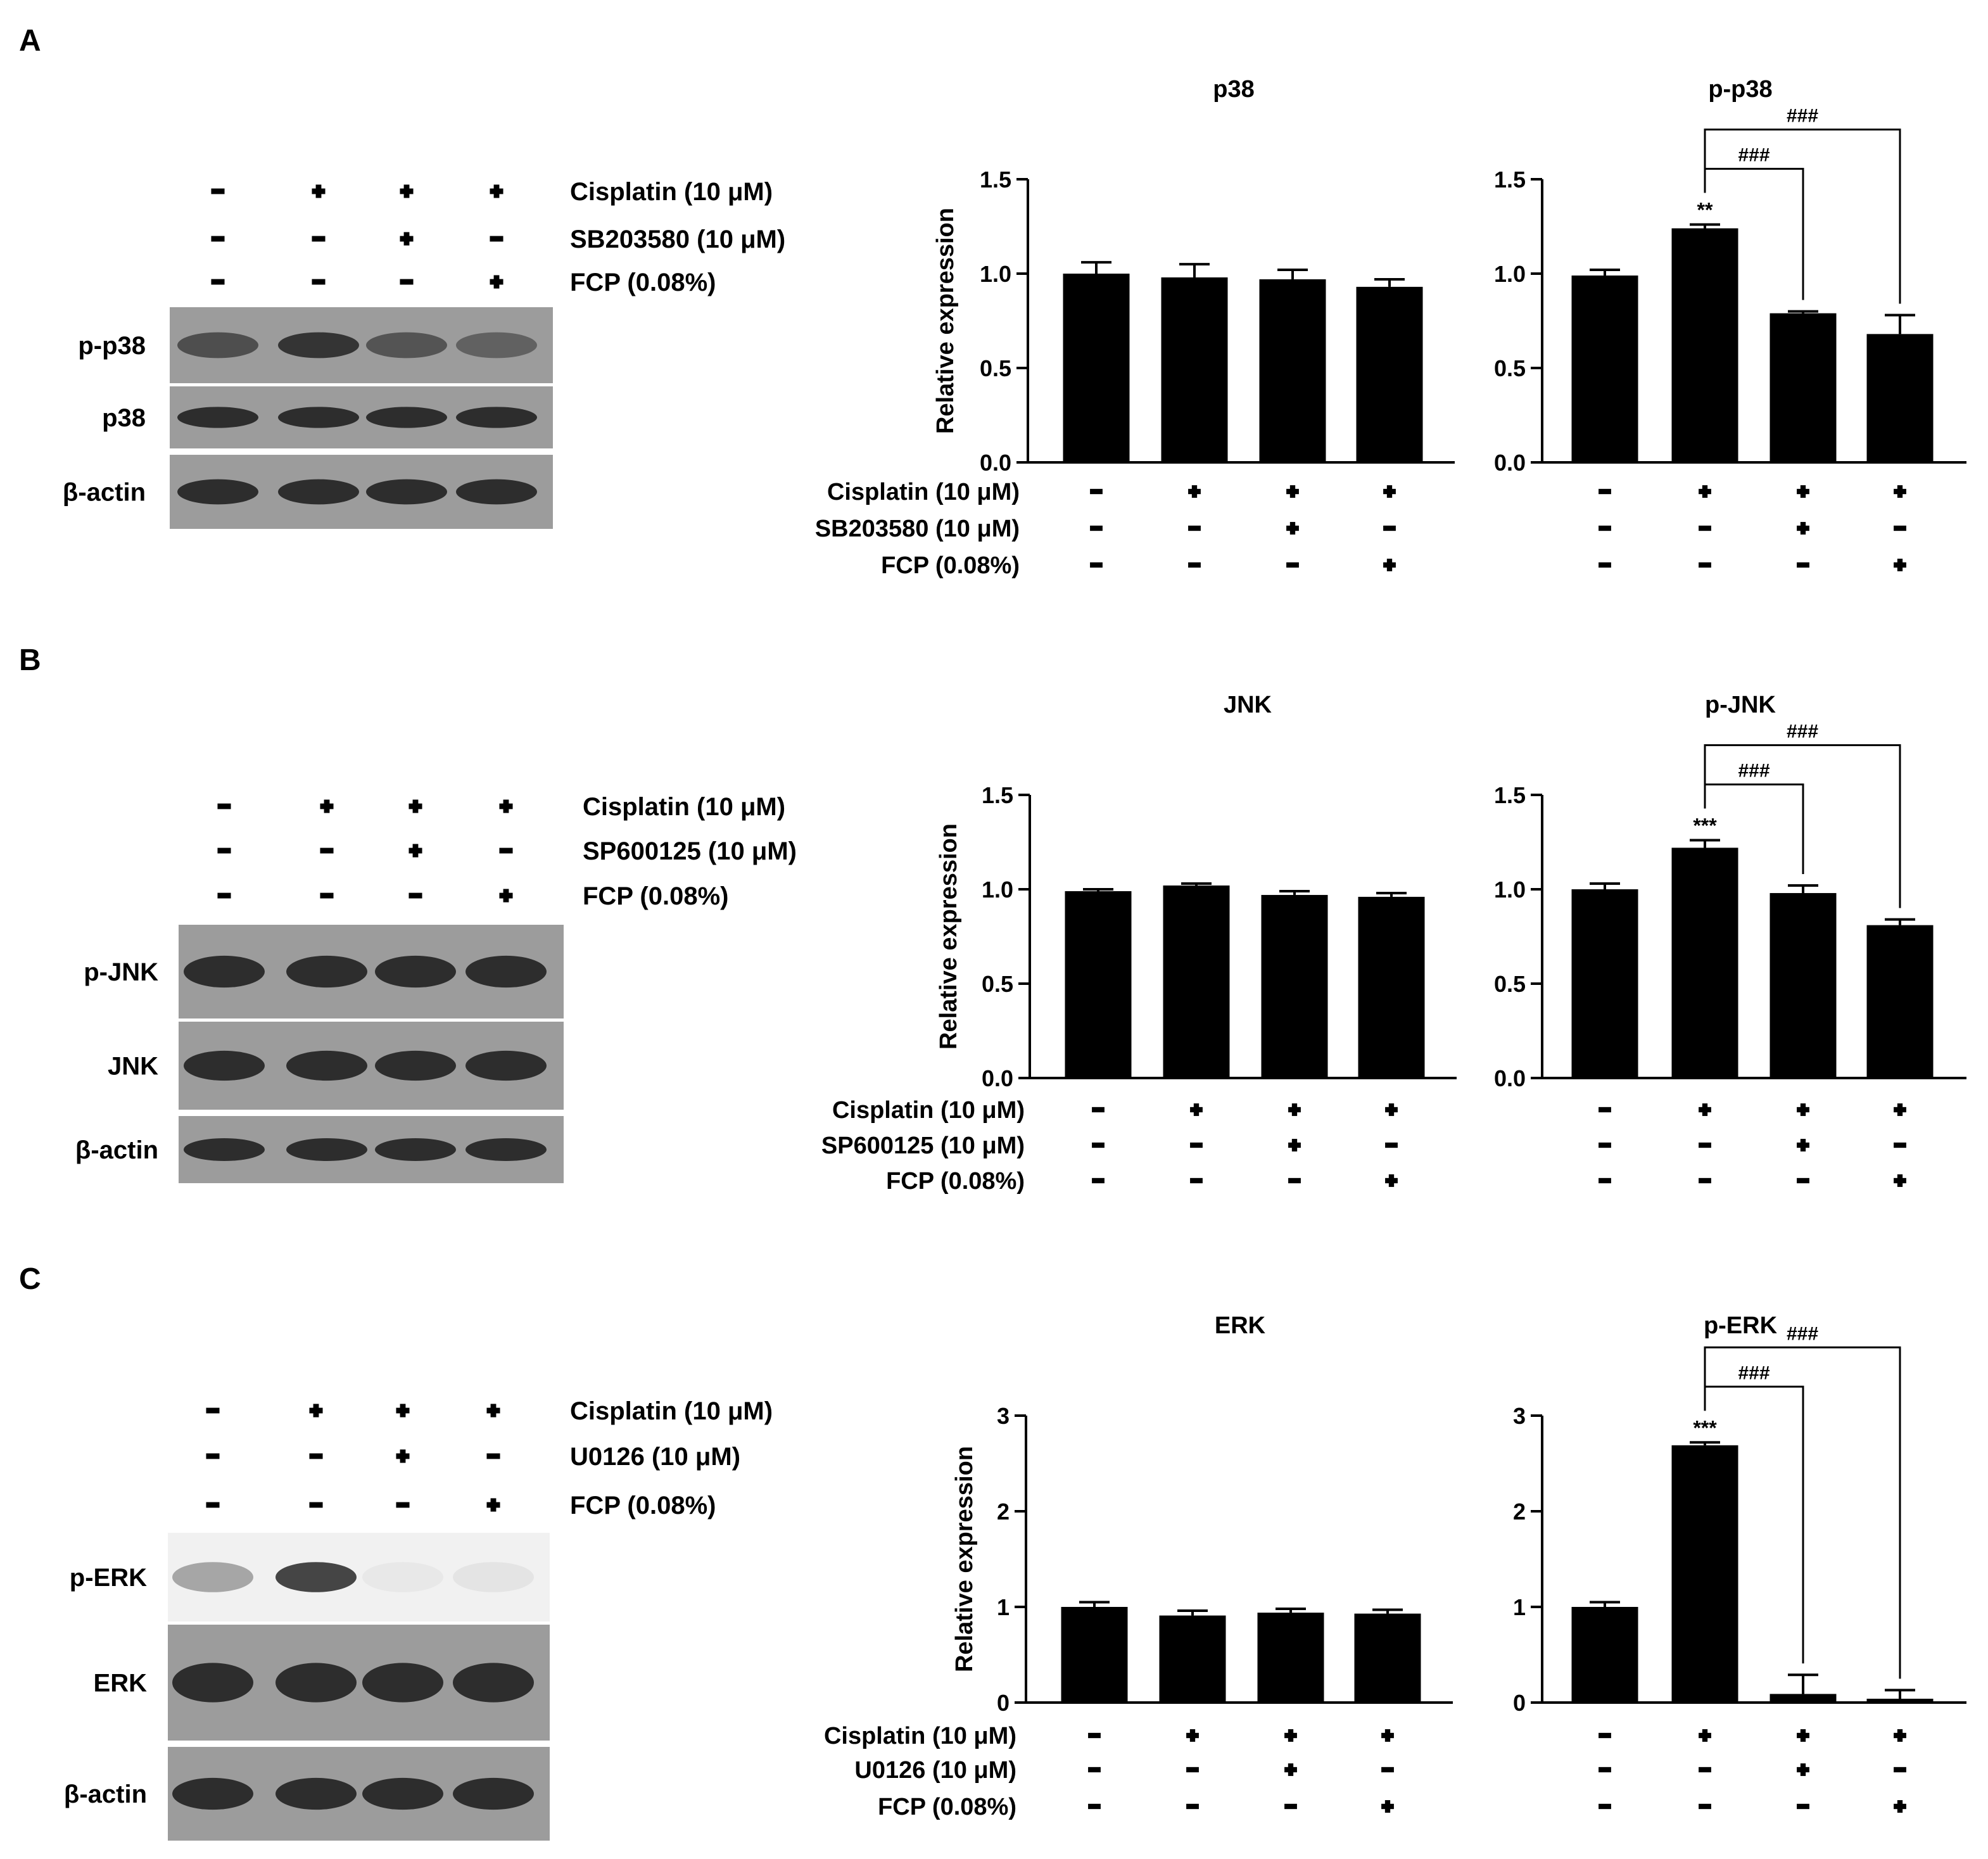 The height and width of the screenshot is (1859, 1988). Describe the element at coordinates (1741, 705) in the screenshot. I see `chart-title: p-JNK` at that location.